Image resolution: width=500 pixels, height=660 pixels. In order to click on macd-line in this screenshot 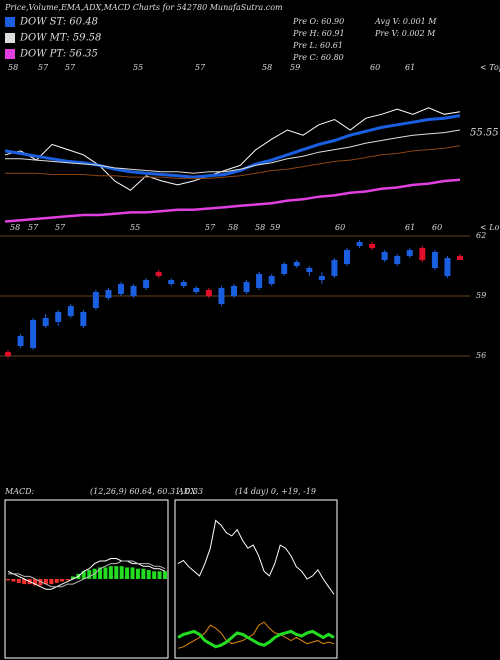, I will do `click(87, 574)`.